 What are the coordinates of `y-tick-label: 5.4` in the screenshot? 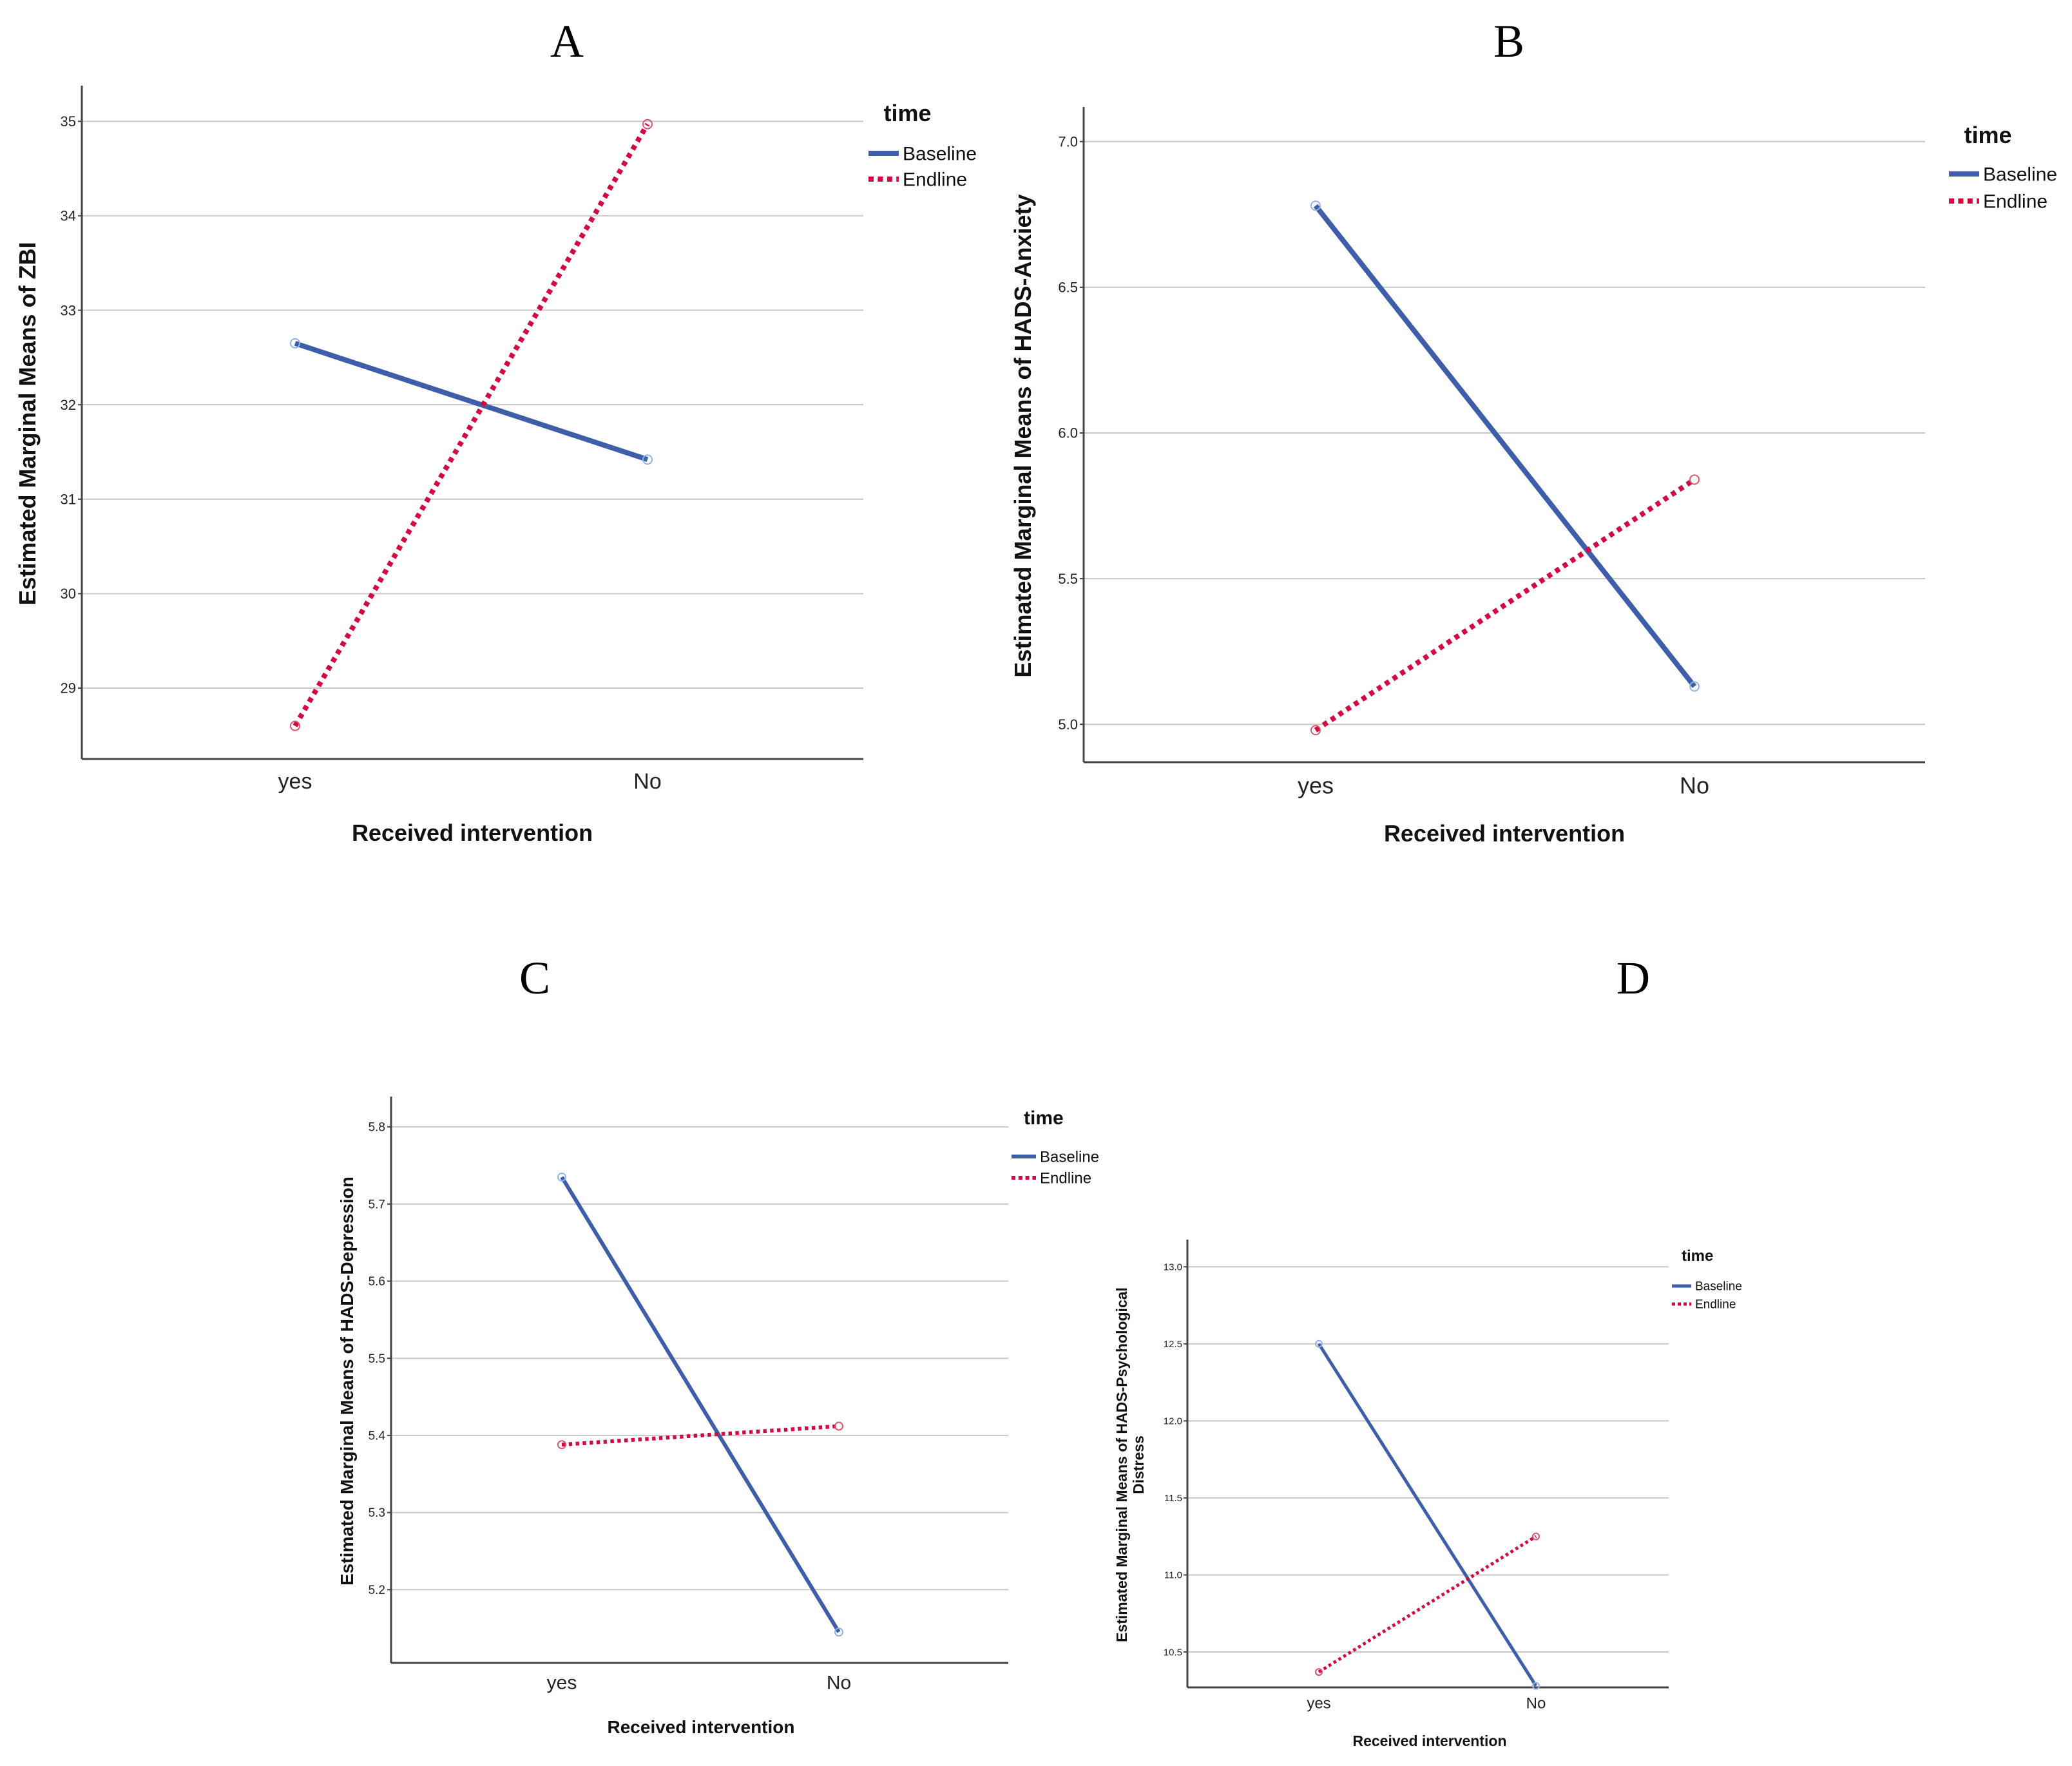 It's located at (378, 1436).